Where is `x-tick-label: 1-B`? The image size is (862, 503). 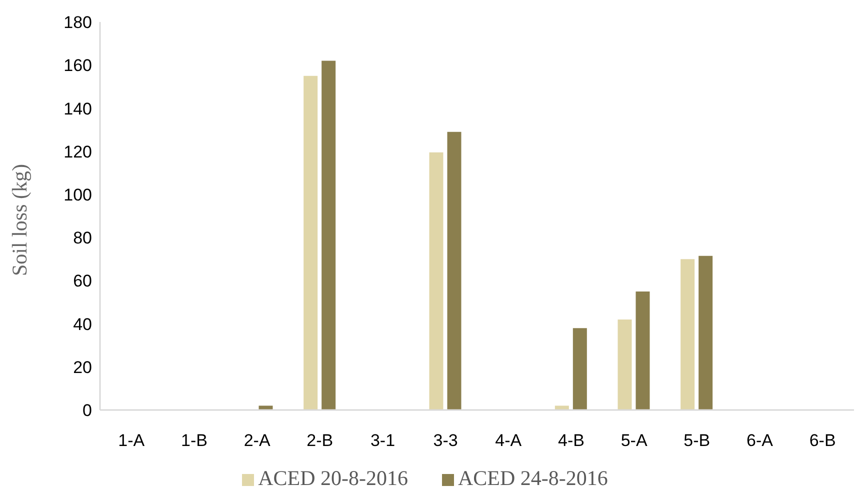
x-tick-label: 1-B is located at coordinates (194, 440).